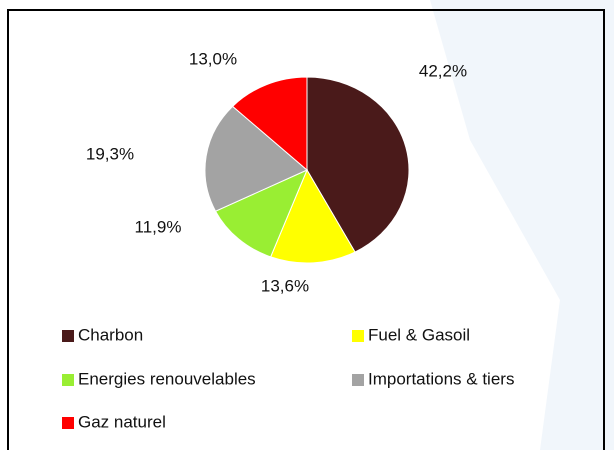 The height and width of the screenshot is (450, 614). I want to click on data-label: 13,0%, so click(213, 58).